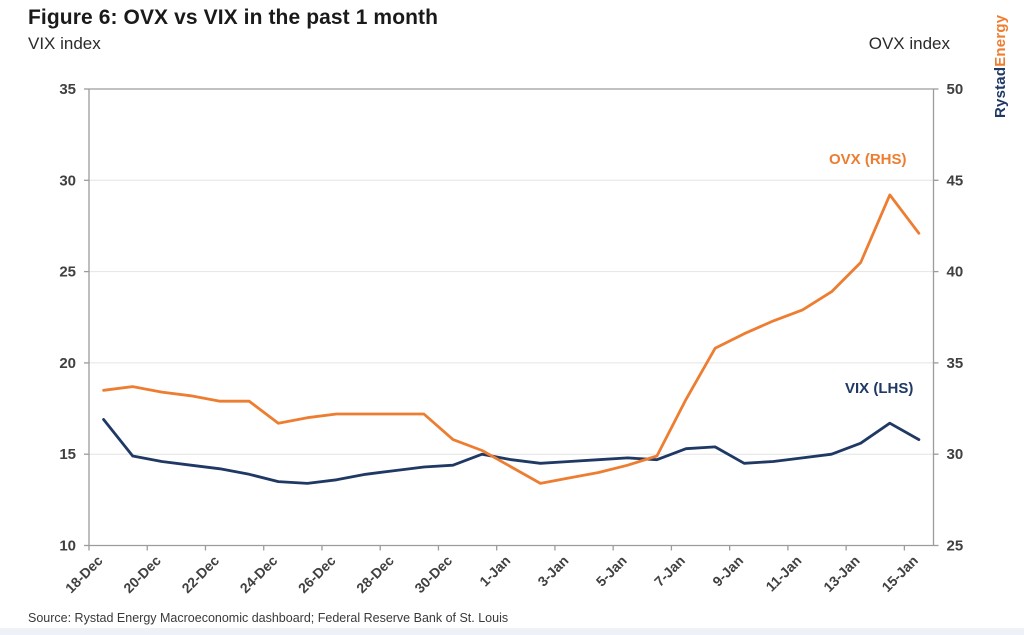  Describe the element at coordinates (317, 574) in the screenshot. I see `x-axis-label: 26-Dec` at that location.